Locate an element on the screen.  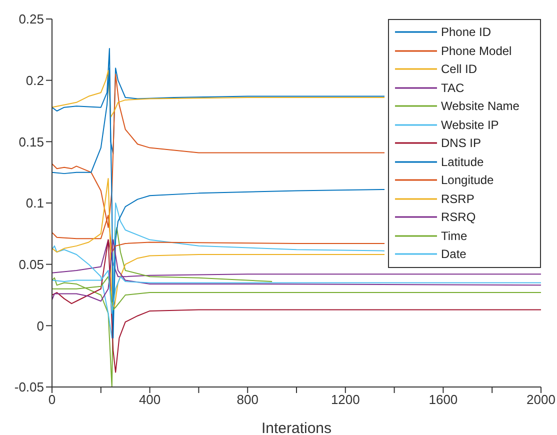
legend-label: Date is located at coordinates (453, 254).